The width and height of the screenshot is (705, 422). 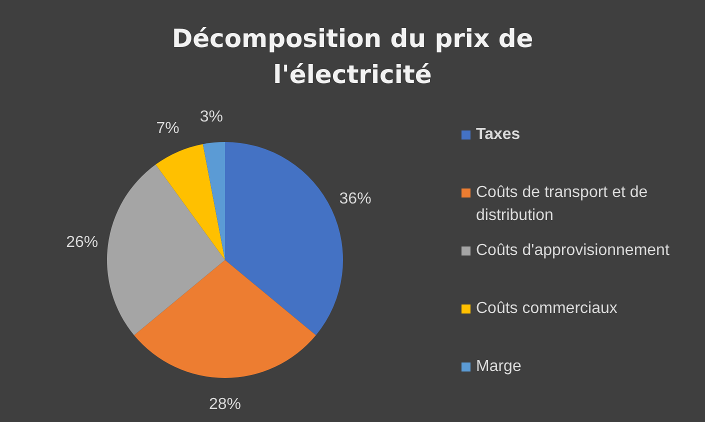 I want to click on data-label: 36%, so click(x=355, y=199).